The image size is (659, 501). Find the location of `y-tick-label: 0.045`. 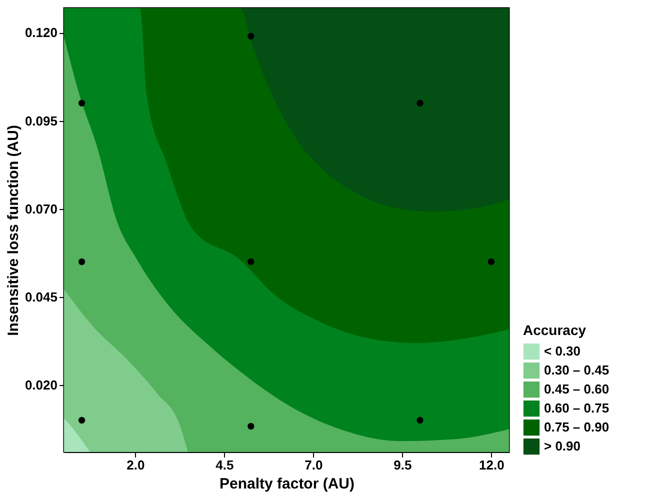

y-tick-label: 0.045 is located at coordinates (41, 296).